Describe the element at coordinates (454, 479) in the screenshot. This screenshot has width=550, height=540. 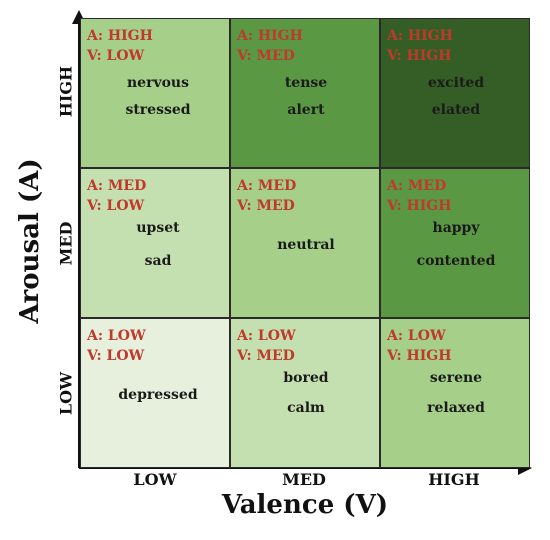
I see `x-tick-high: HIGH` at that location.